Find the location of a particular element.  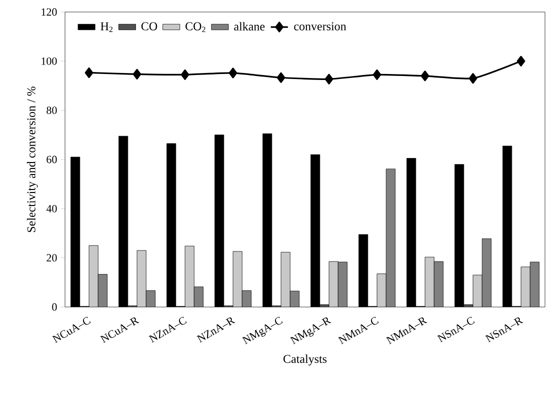

y-tick-label: 120 is located at coordinates (49, 12).